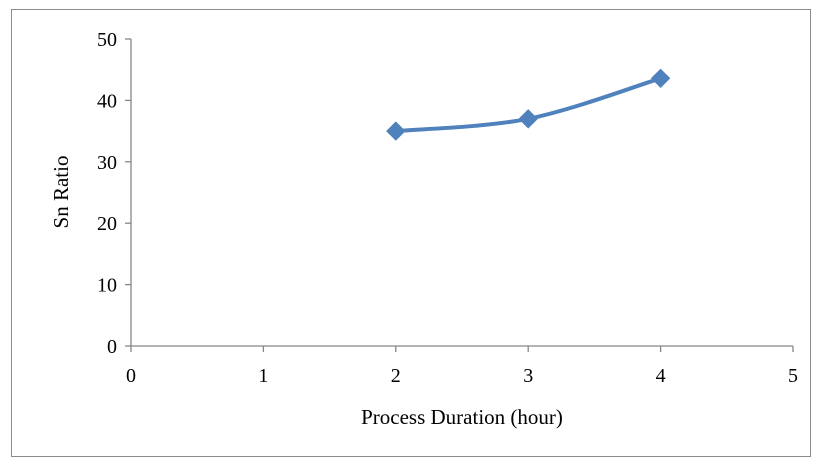 The width and height of the screenshot is (813, 459). What do you see at coordinates (107, 101) in the screenshot?
I see `y-tick-label: 40` at bounding box center [107, 101].